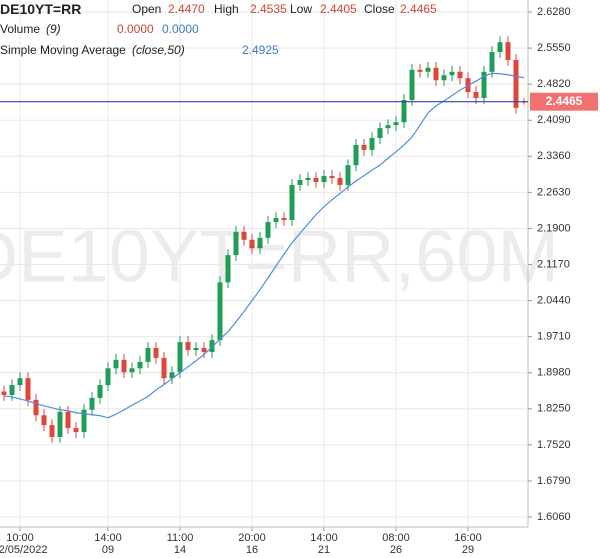  I want to click on low-label: Low, so click(301, 9).